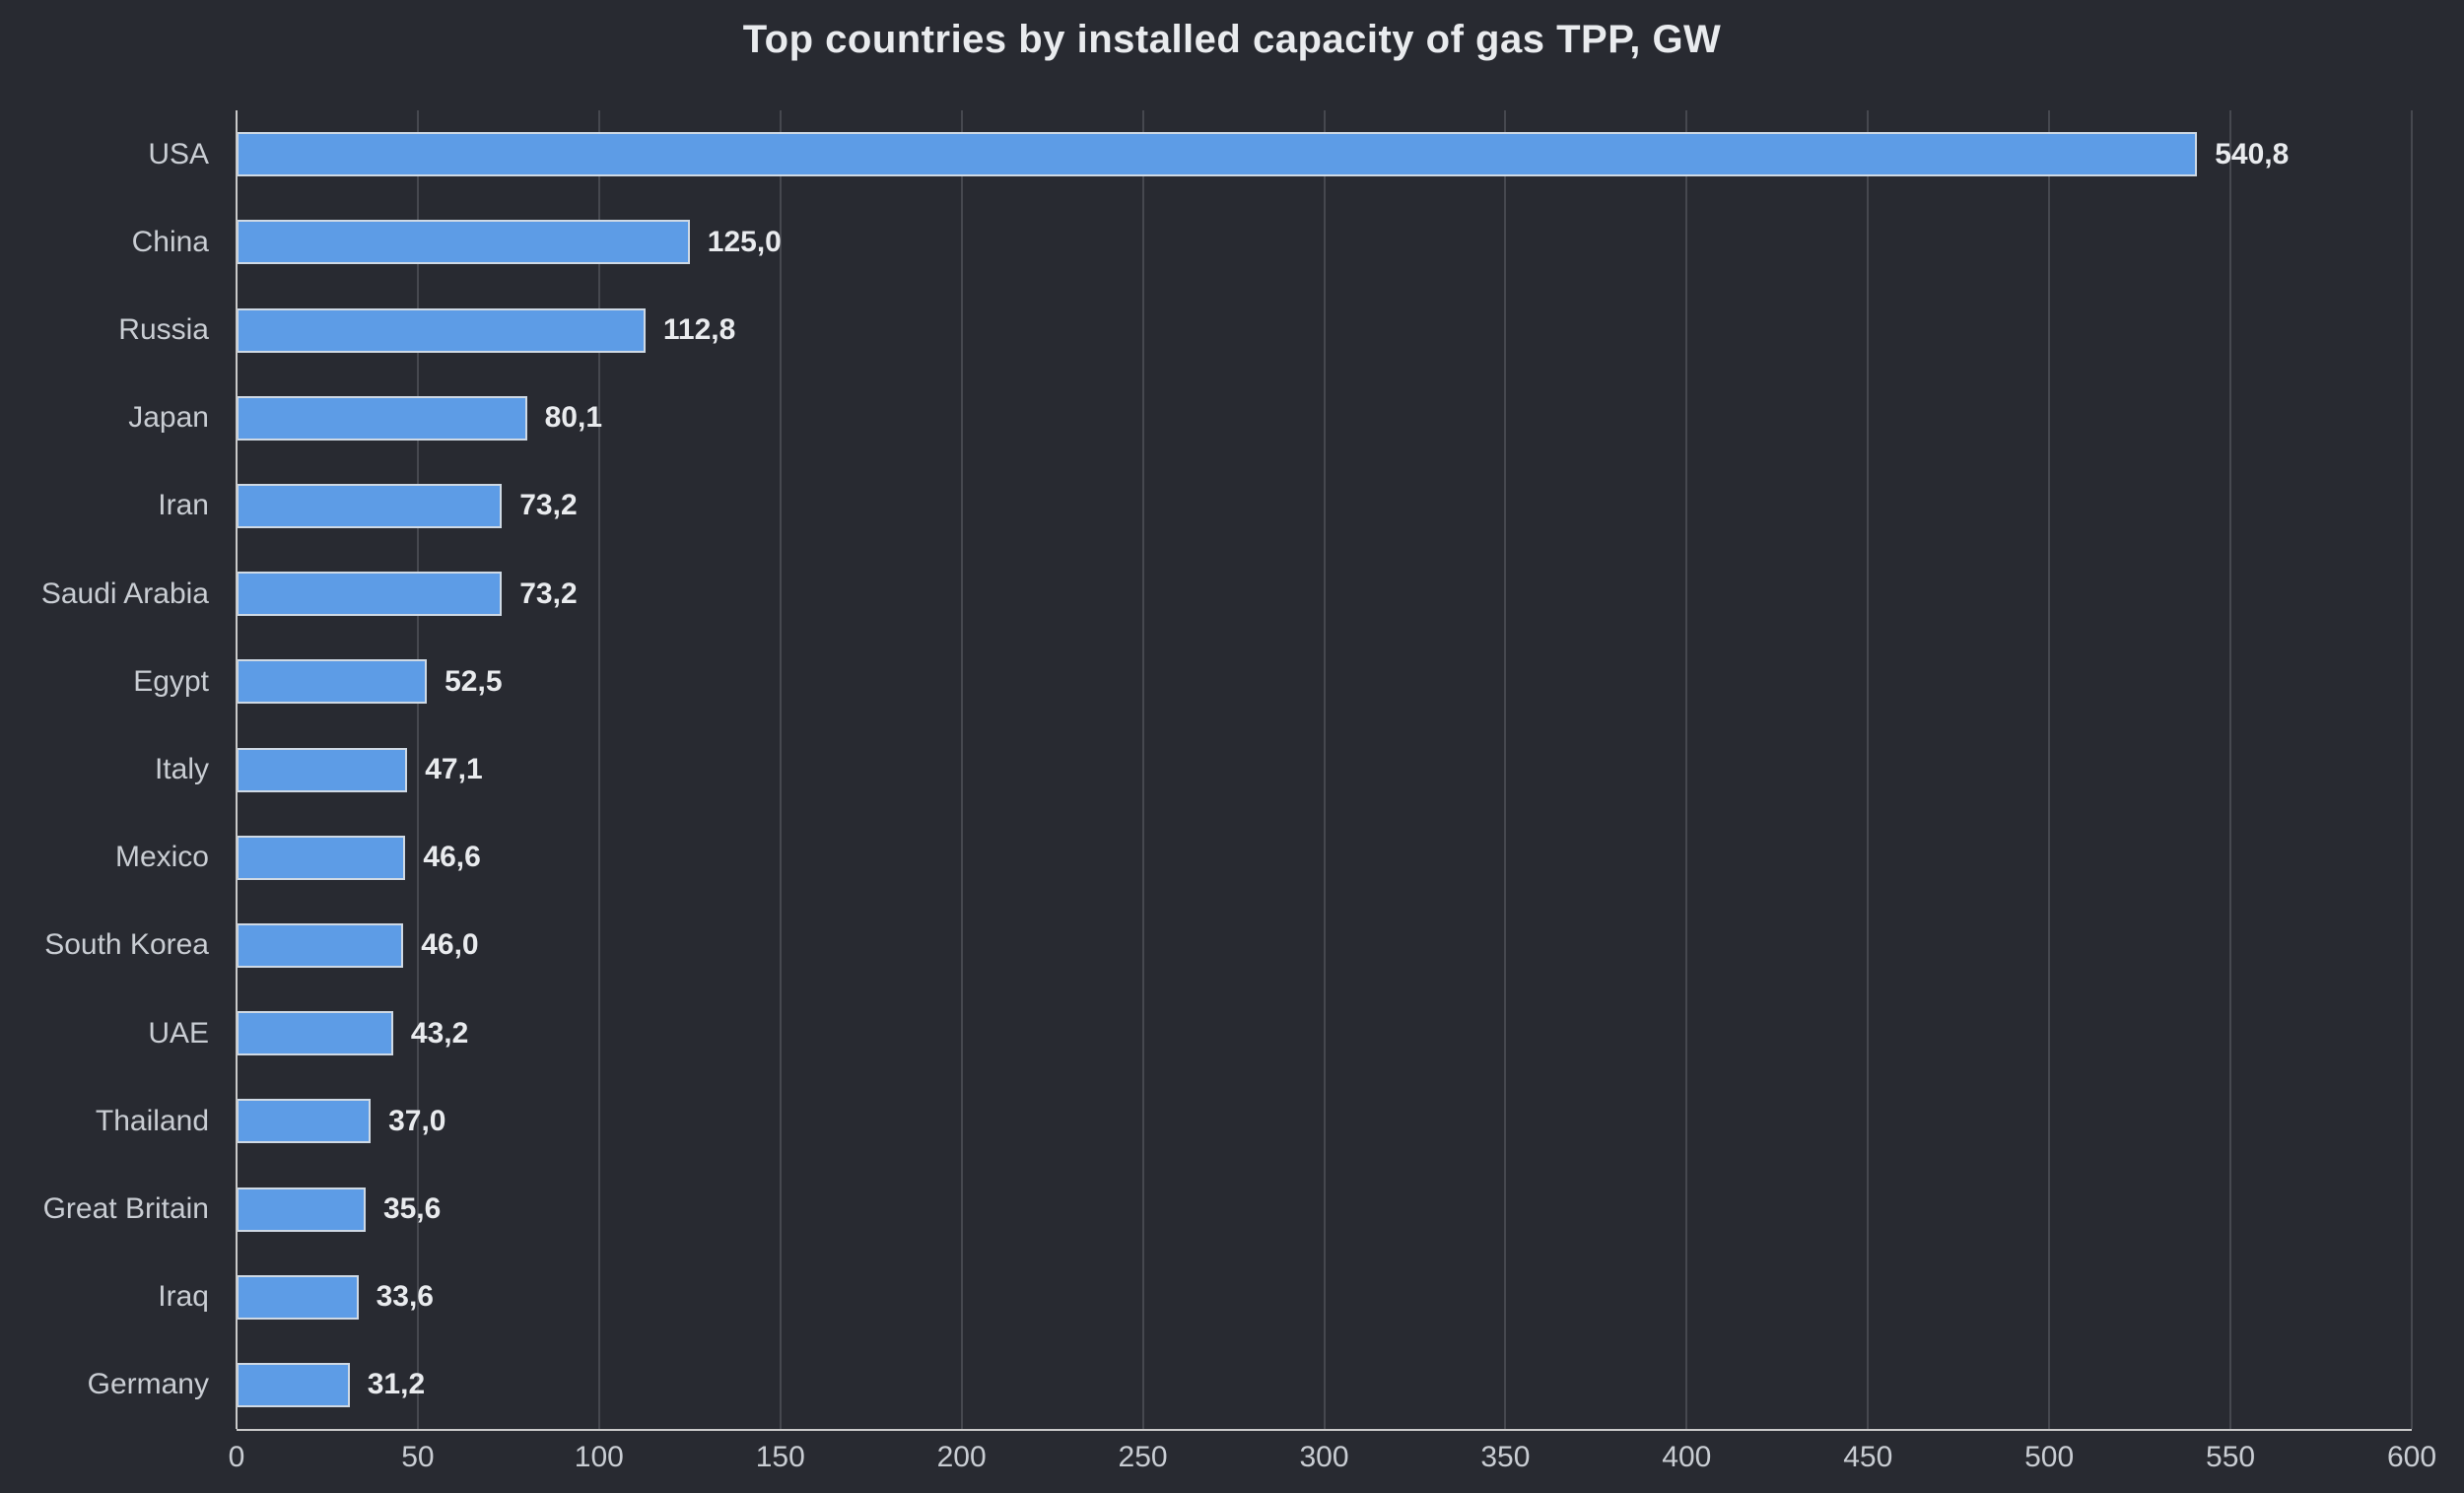 The image size is (2464, 1493). I want to click on value-label: 47,1, so click(454, 769).